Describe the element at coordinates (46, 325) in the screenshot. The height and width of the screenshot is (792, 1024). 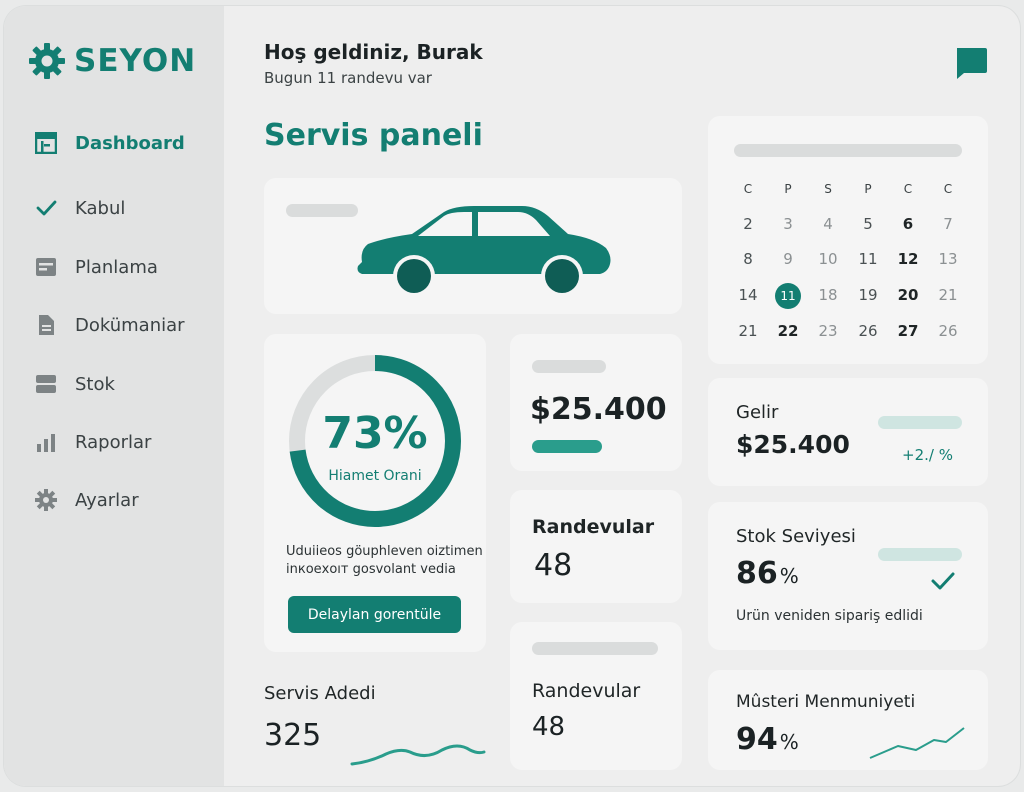
I see `document-icon` at that location.